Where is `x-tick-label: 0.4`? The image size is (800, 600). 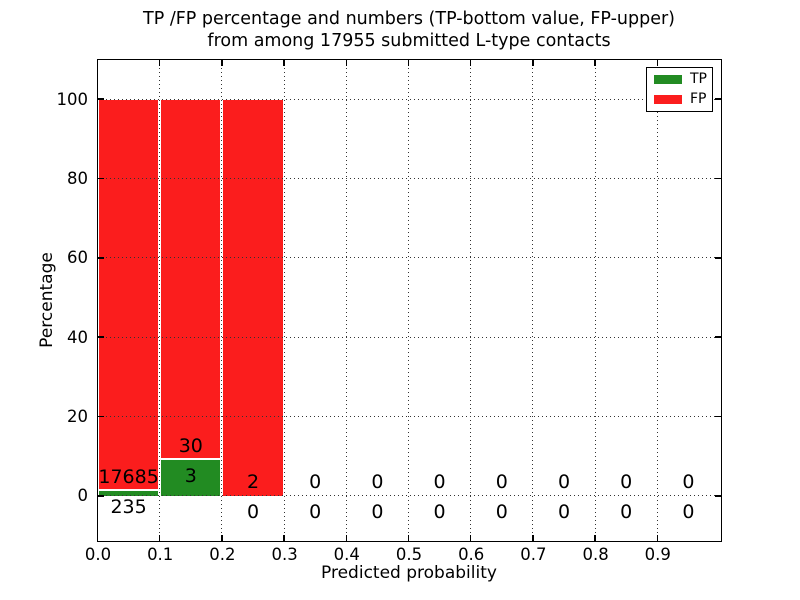
x-tick-label: 0.4 is located at coordinates (346, 554).